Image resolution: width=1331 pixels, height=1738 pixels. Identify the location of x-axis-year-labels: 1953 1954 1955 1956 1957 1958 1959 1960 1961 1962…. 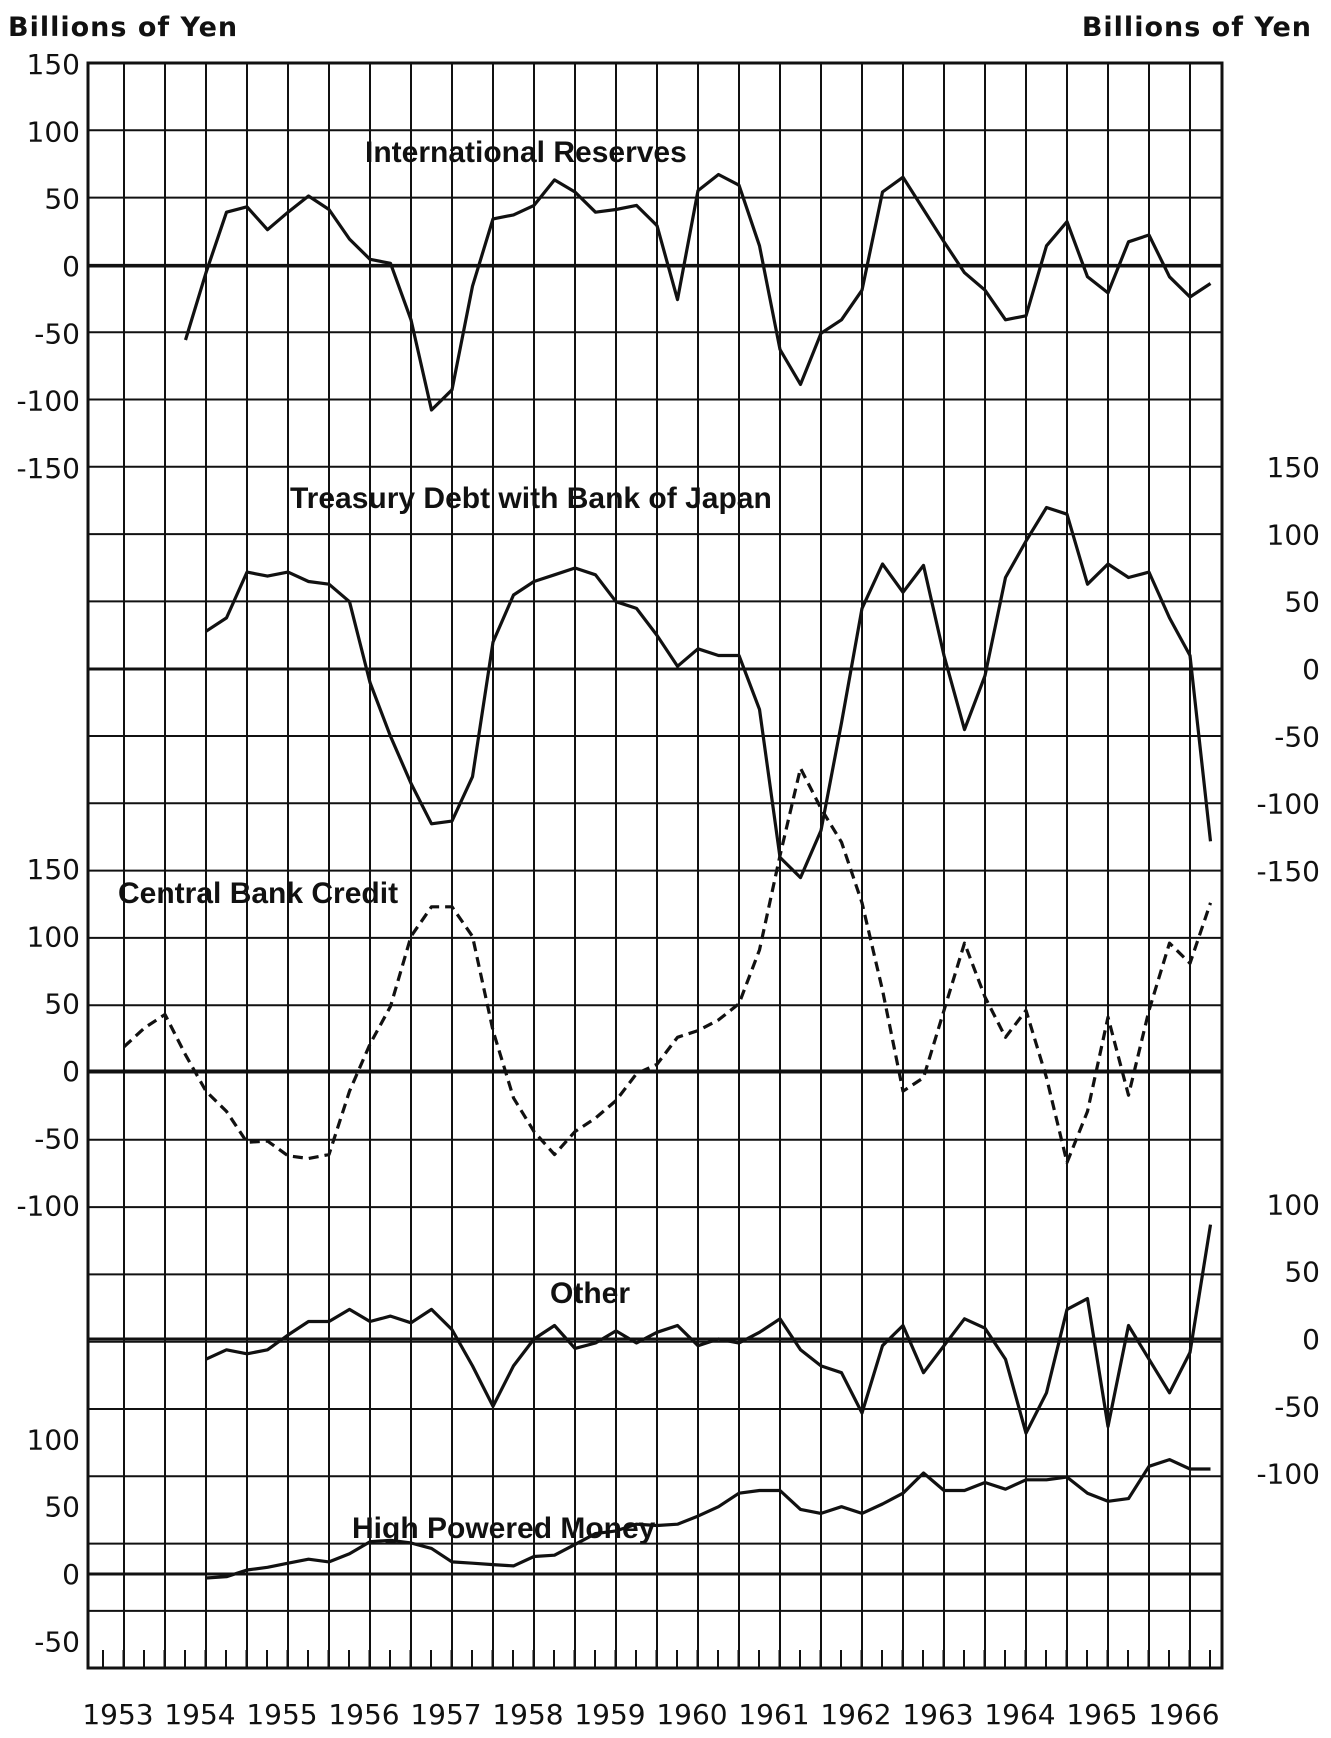
(650, 1714).